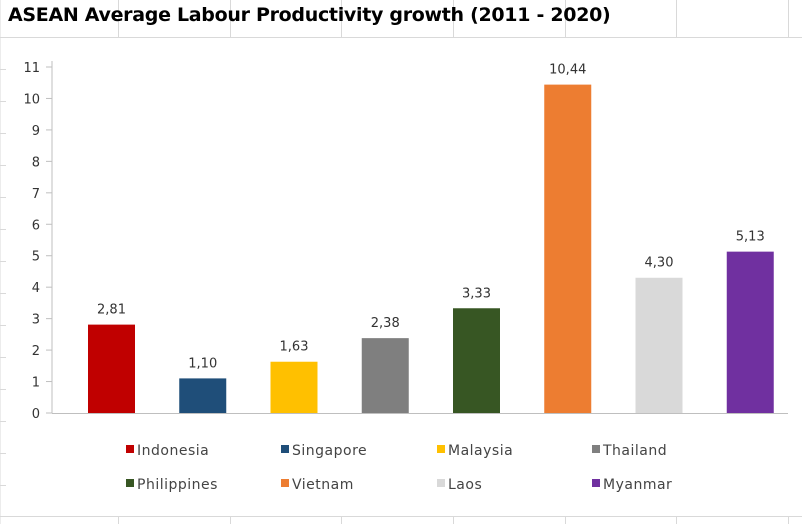 Image resolution: width=802 pixels, height=524 pixels. What do you see at coordinates (750, 237) in the screenshot?
I see `data-label: 5,13` at bounding box center [750, 237].